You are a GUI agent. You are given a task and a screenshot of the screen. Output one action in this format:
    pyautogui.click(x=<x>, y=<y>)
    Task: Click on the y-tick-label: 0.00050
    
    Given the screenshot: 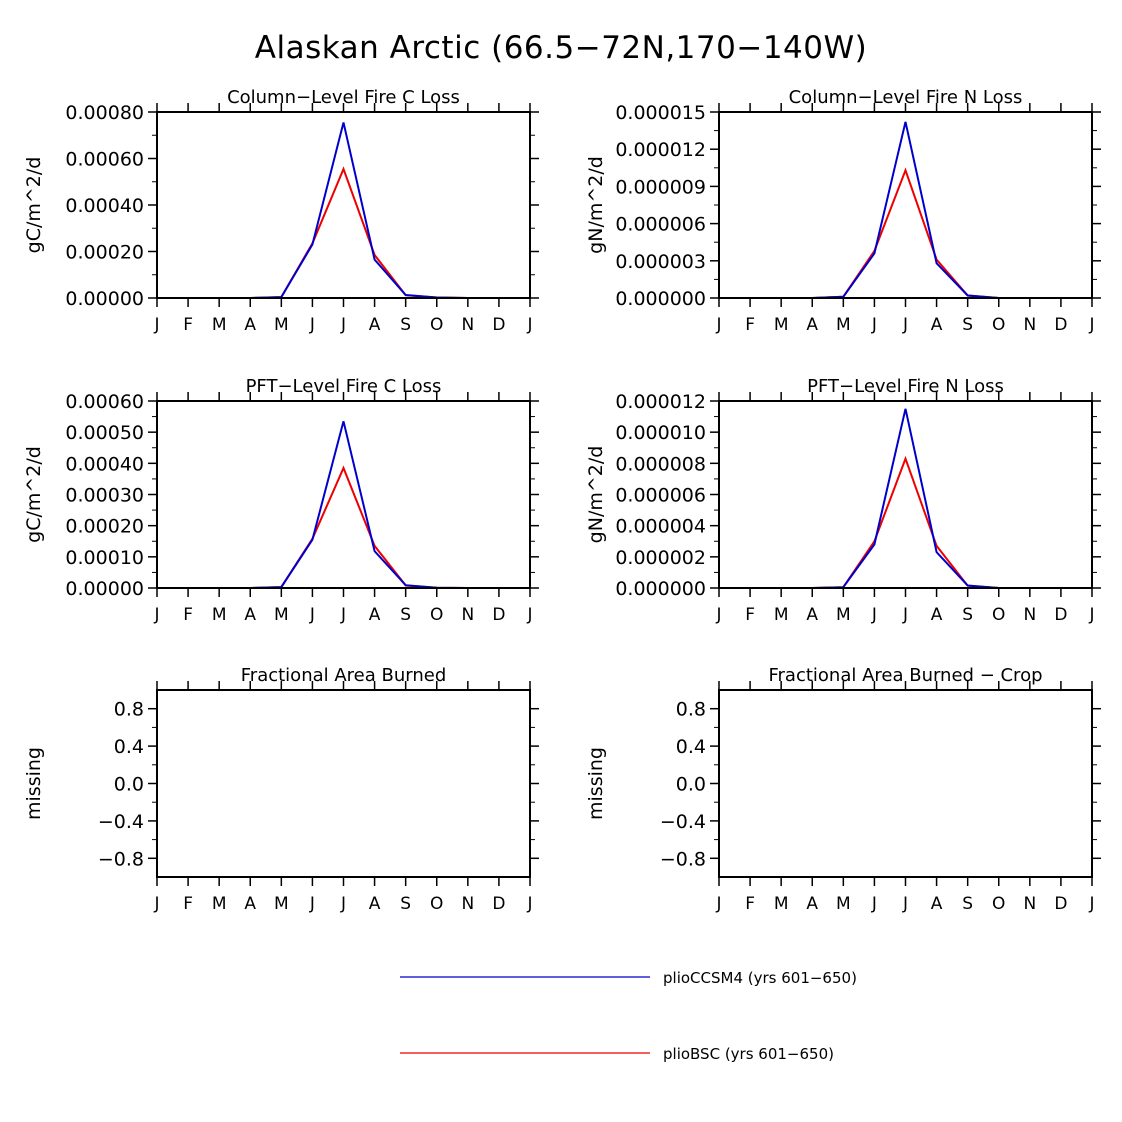 What is the action you would take?
    pyautogui.click(x=104, y=433)
    